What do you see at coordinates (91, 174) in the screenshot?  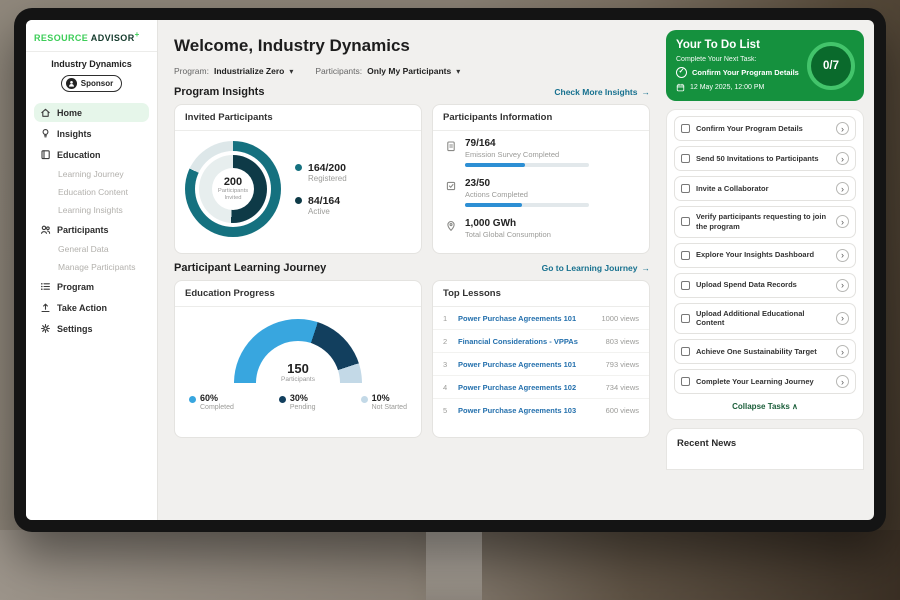 I see `sidebar-item-learning-journey: Learning Journey` at bounding box center [91, 174].